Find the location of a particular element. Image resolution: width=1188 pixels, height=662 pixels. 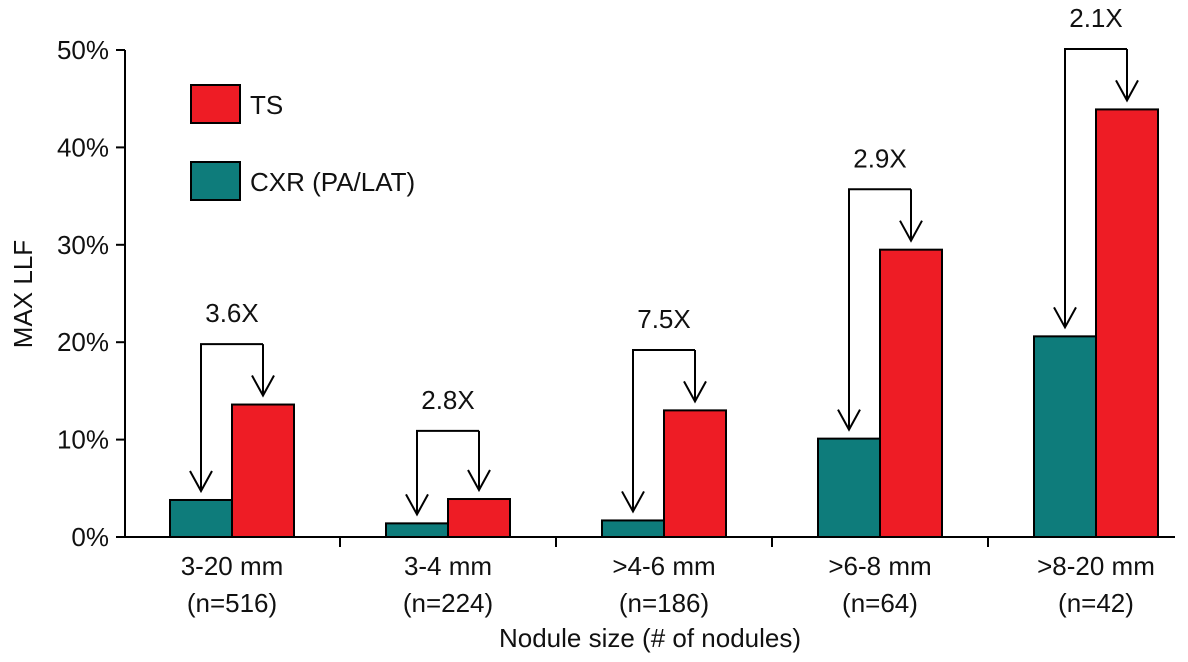

legend-label-ts: TS is located at coordinates (266, 105).